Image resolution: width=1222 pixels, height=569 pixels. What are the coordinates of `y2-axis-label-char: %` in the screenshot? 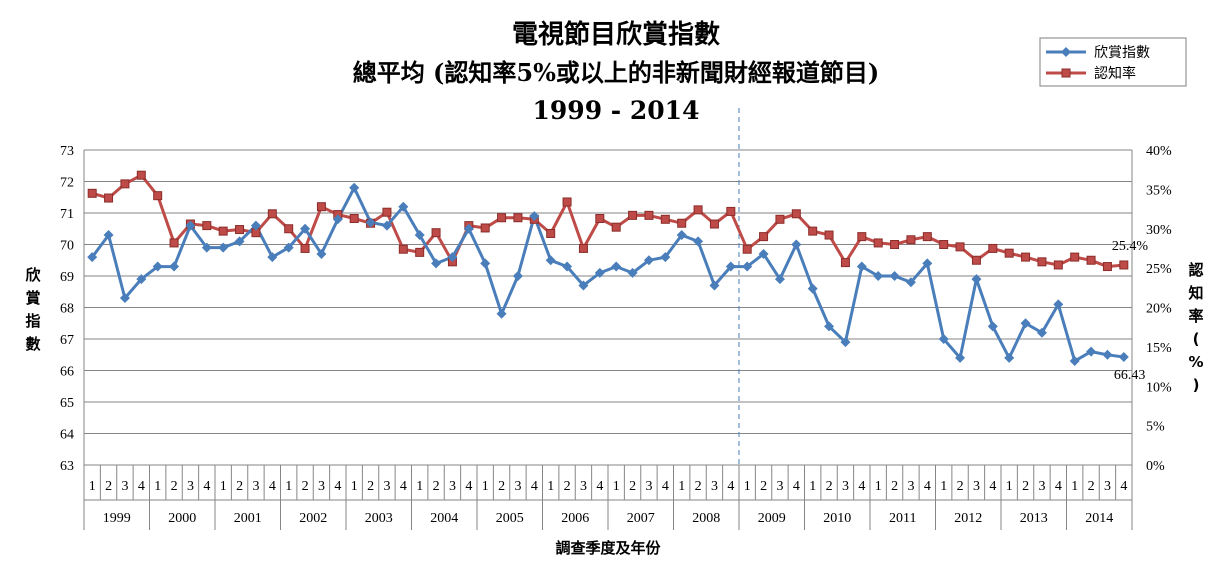 It's located at (1195, 362).